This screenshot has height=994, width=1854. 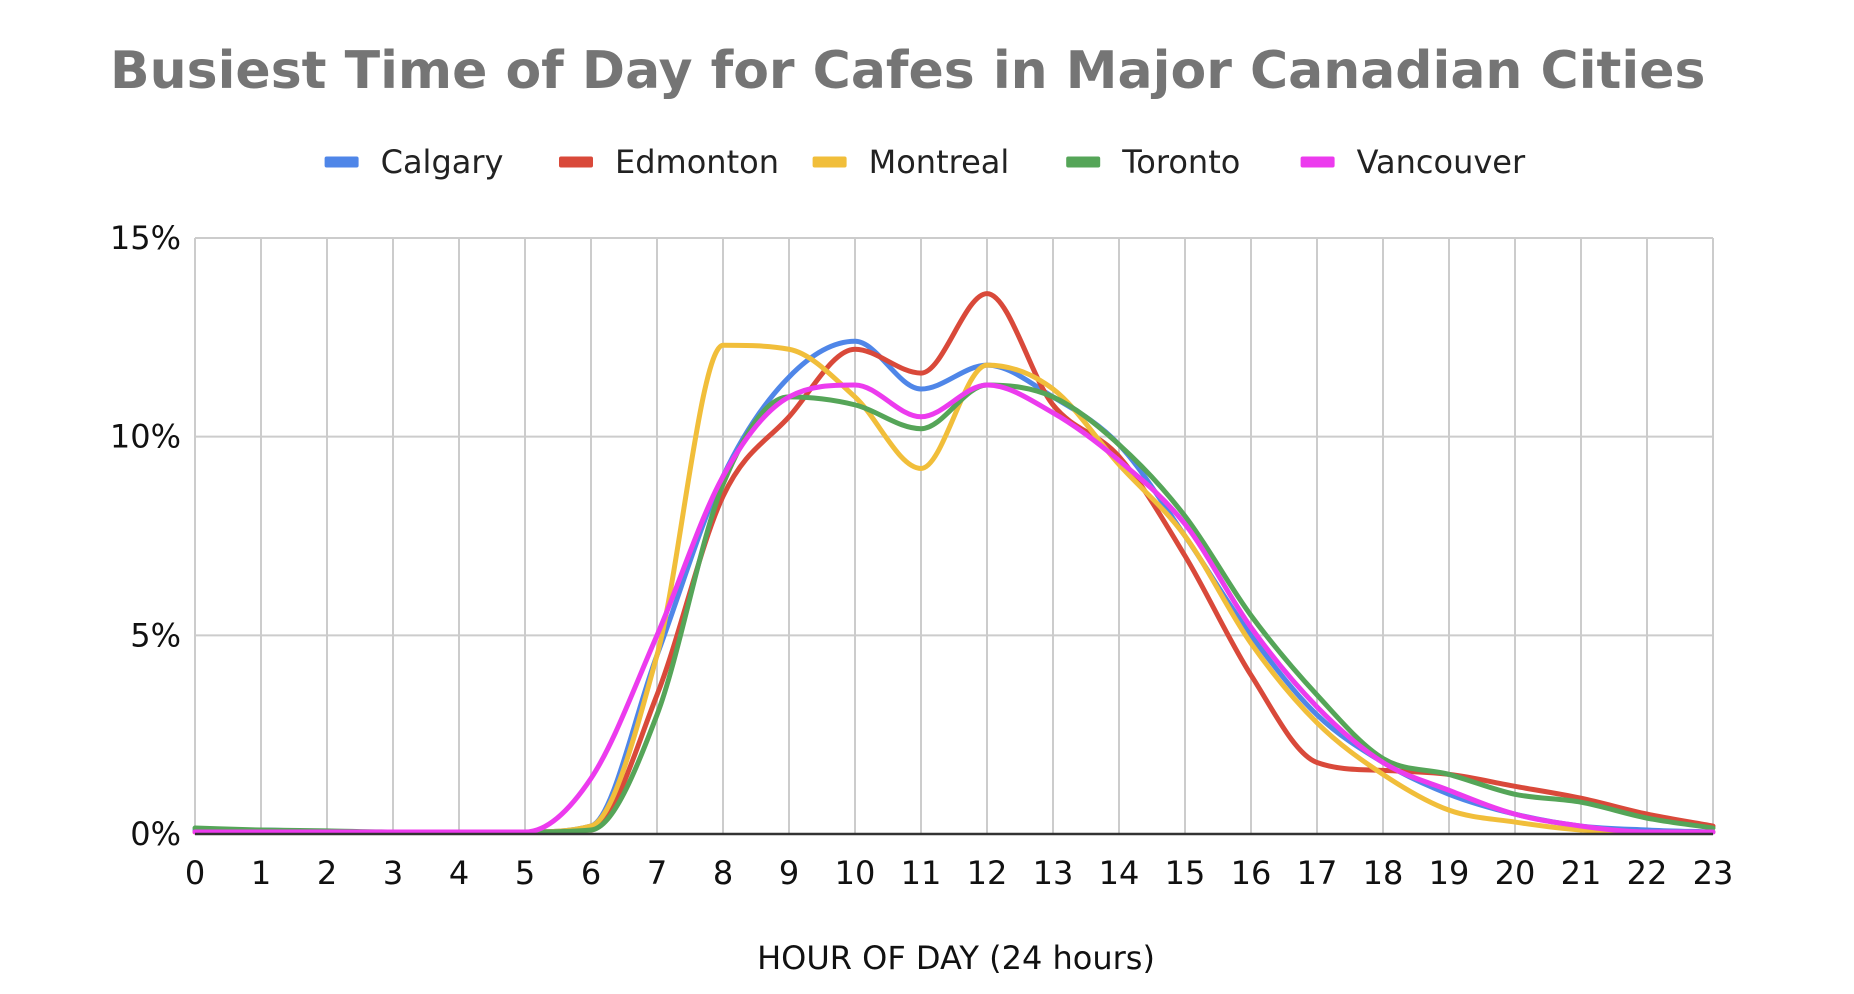 What do you see at coordinates (1185, 873) in the screenshot?
I see `x-tick-label-15: 15` at bounding box center [1185, 873].